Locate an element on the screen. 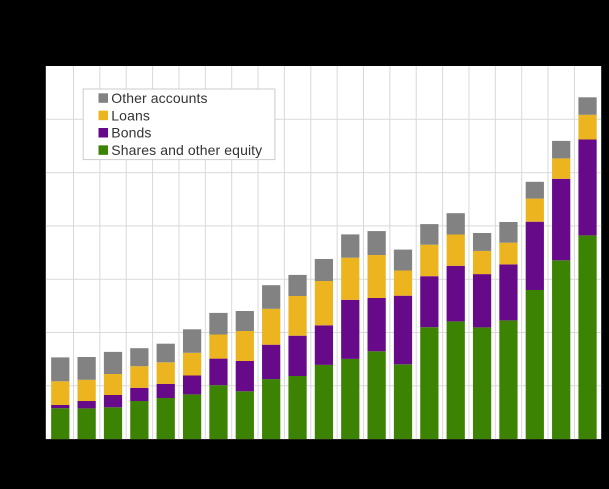  svg-text: Loans is located at coordinates (130, 115).